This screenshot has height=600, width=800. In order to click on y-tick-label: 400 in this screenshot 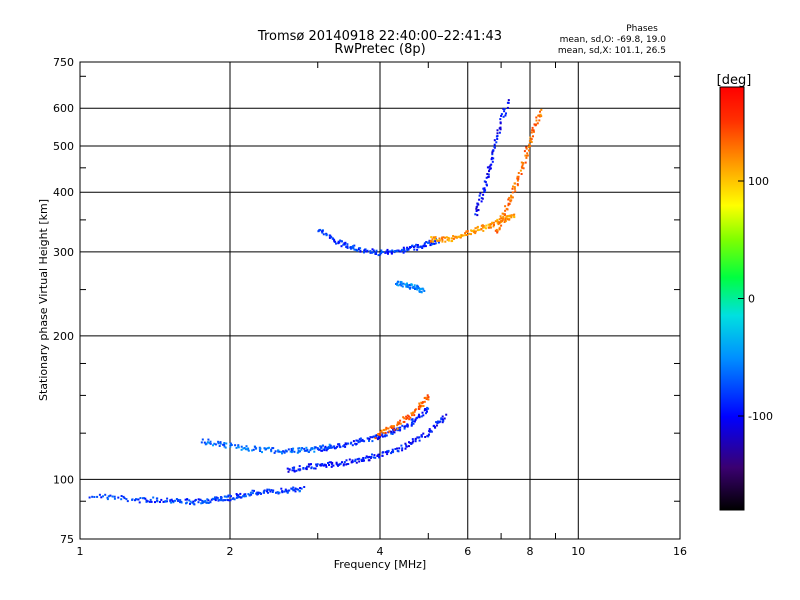, I will do `click(63, 192)`.